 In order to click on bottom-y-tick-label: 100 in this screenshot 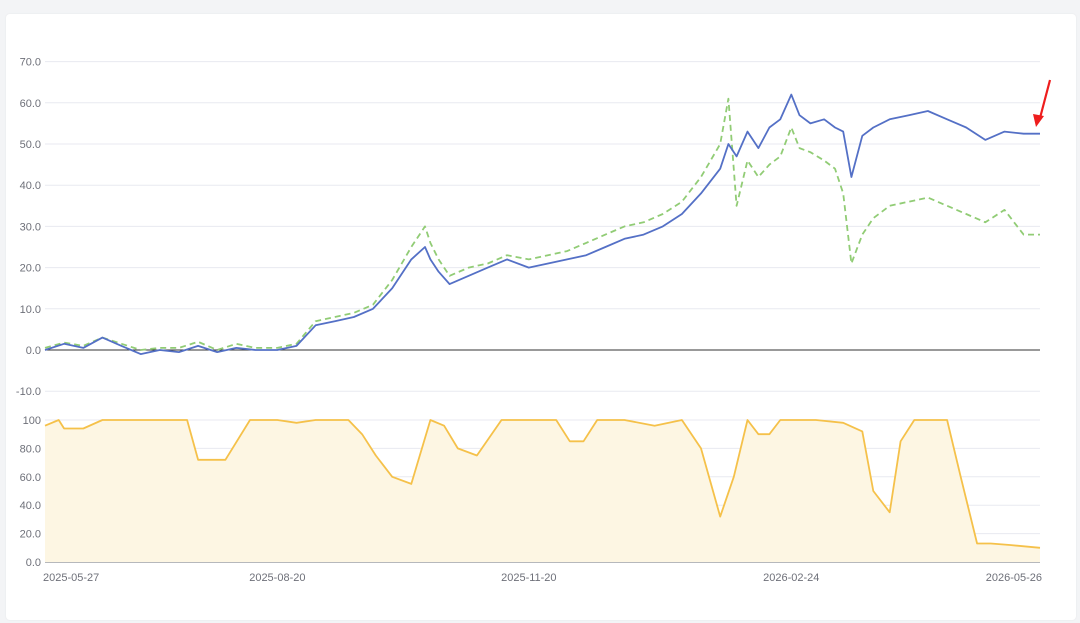, I will do `click(32, 421)`.